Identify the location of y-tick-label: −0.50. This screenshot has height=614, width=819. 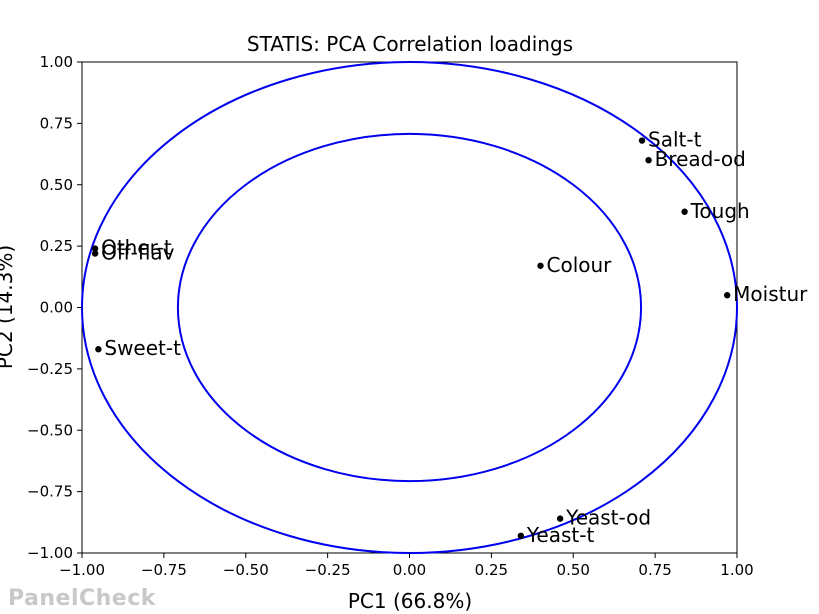
(50, 430).